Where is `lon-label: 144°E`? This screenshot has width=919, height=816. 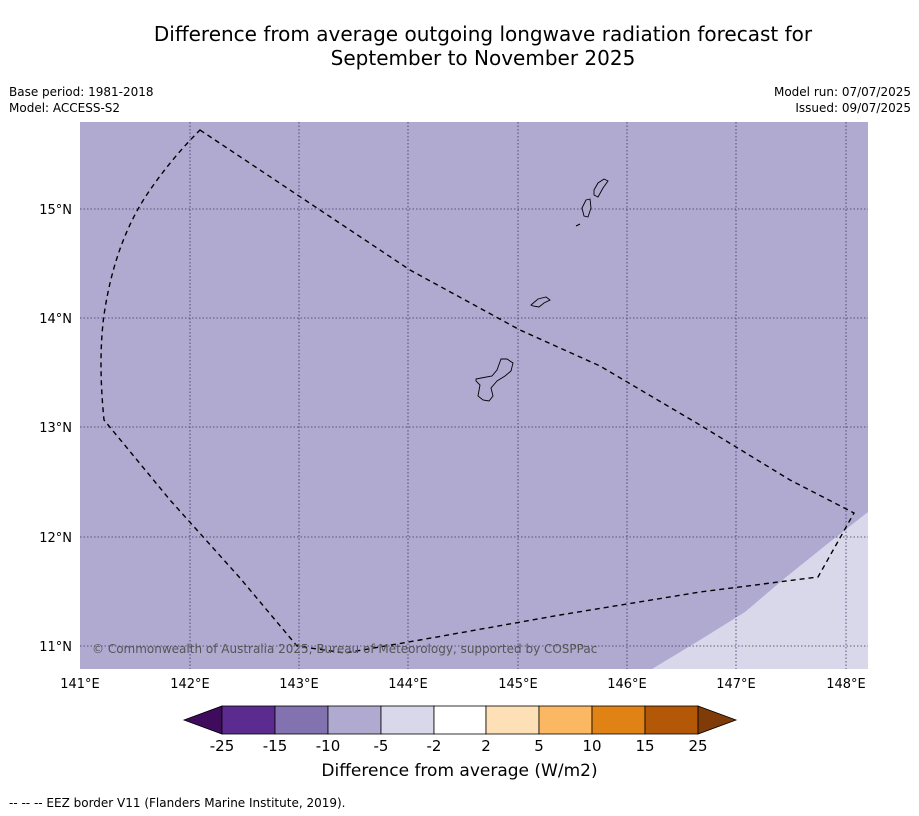
lon-label: 144°E is located at coordinates (408, 684).